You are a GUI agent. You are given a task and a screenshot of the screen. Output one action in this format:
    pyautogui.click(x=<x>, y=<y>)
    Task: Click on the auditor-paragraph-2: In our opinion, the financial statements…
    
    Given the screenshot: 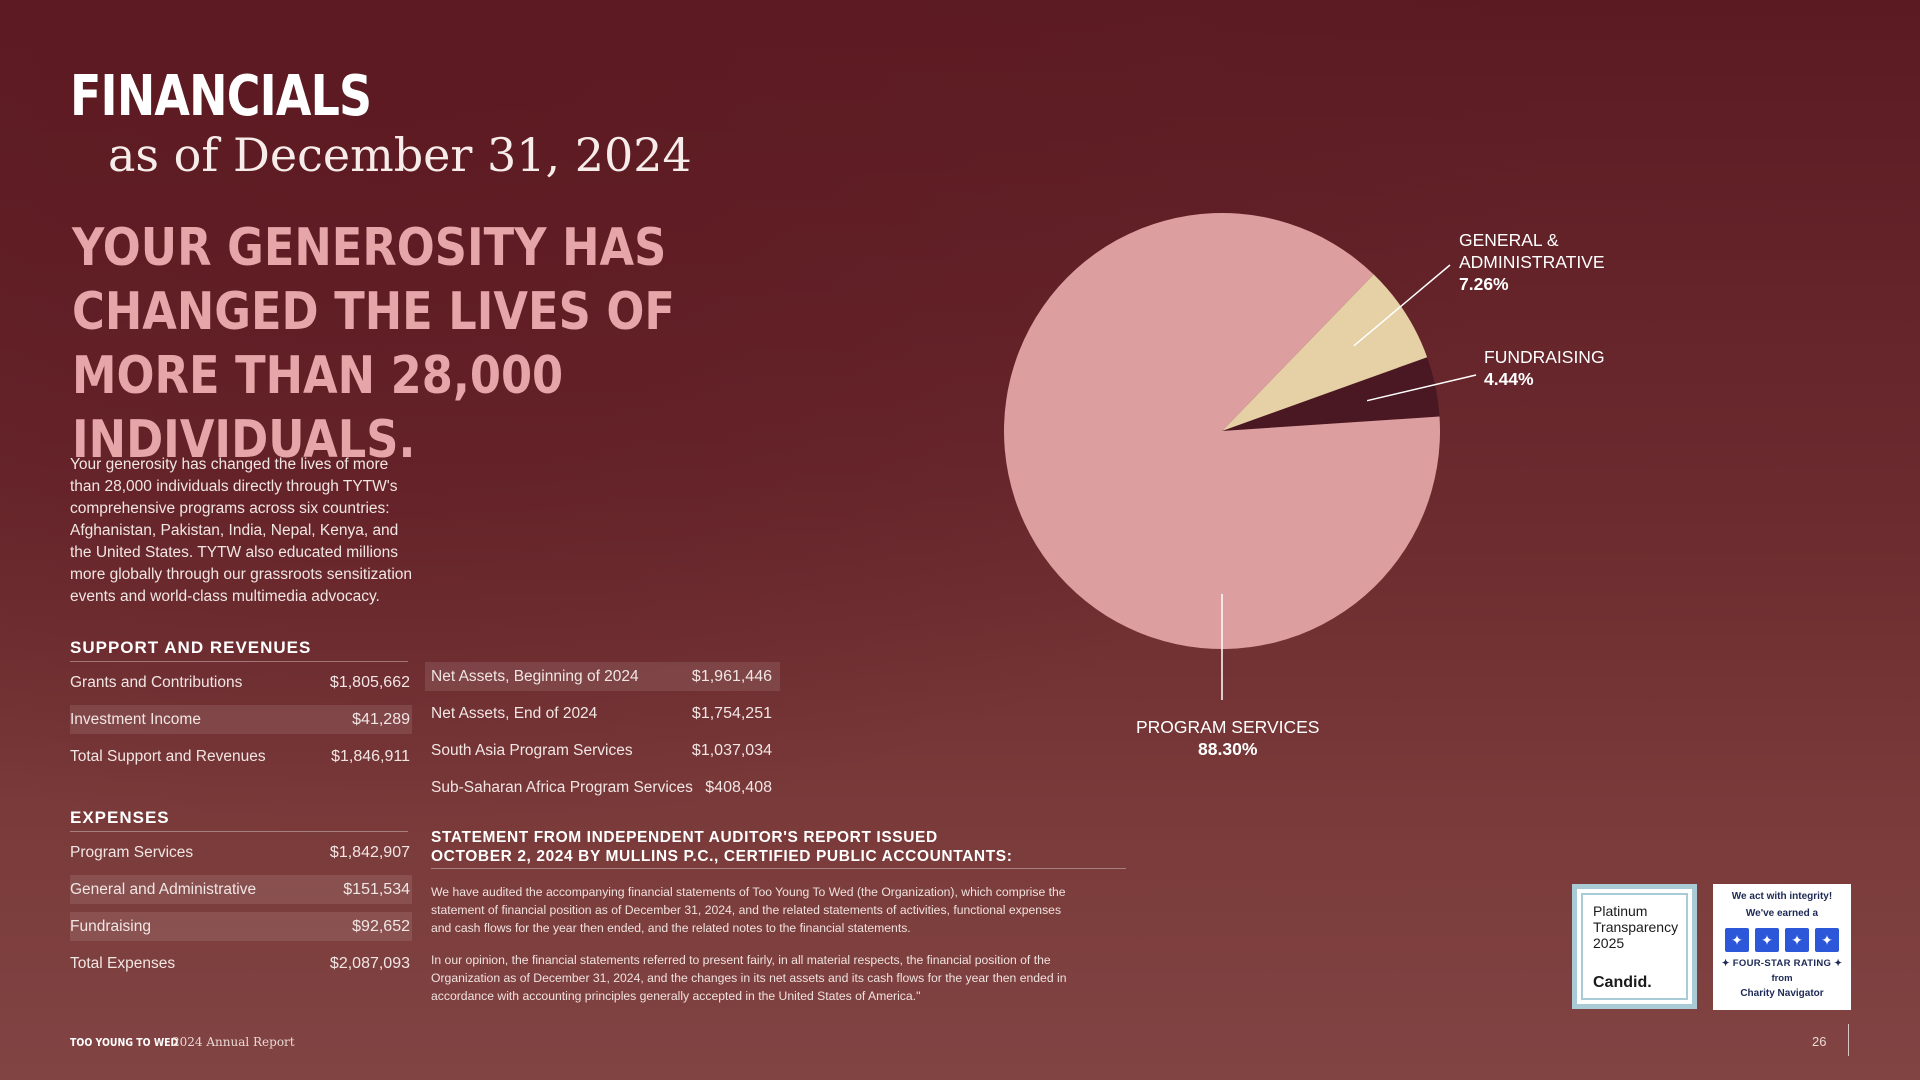 What is the action you would take?
    pyautogui.click(x=749, y=978)
    